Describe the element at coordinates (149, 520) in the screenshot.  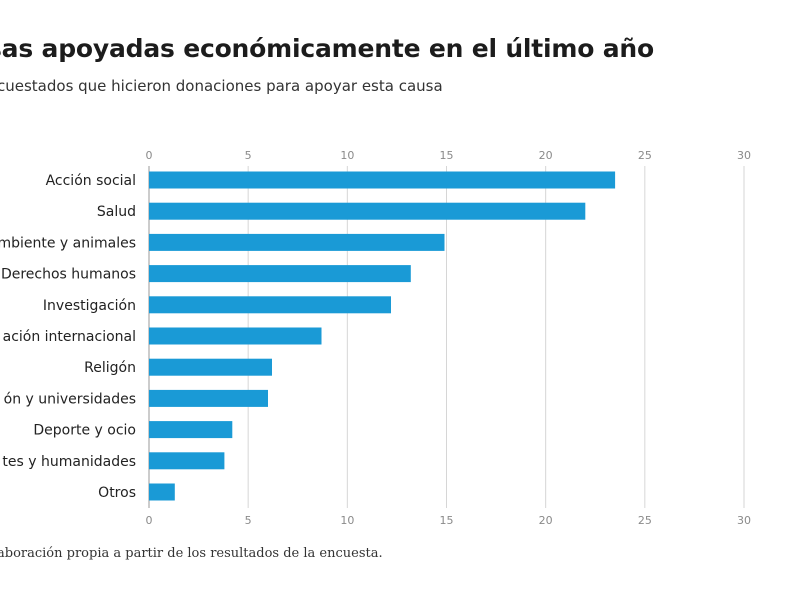
I see `x-tick-label-bottom: 0` at that location.